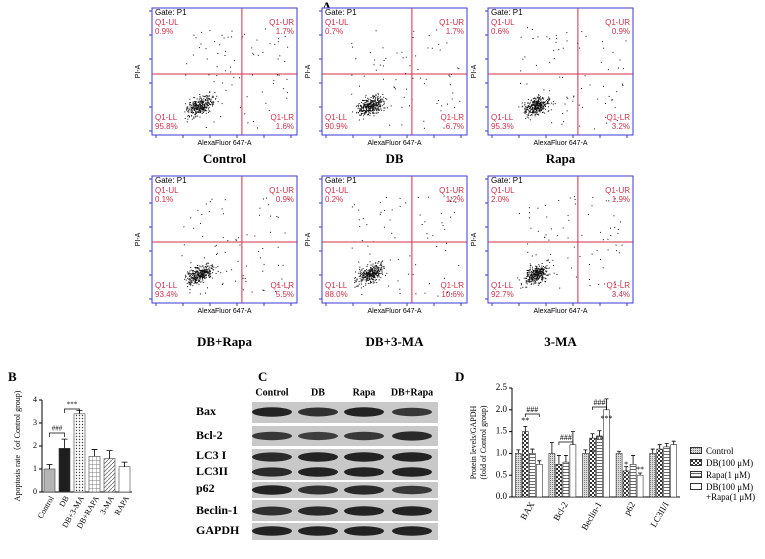  Describe the element at coordinates (696, 450) in the screenshot. I see `legend-swatch-fill` at that location.